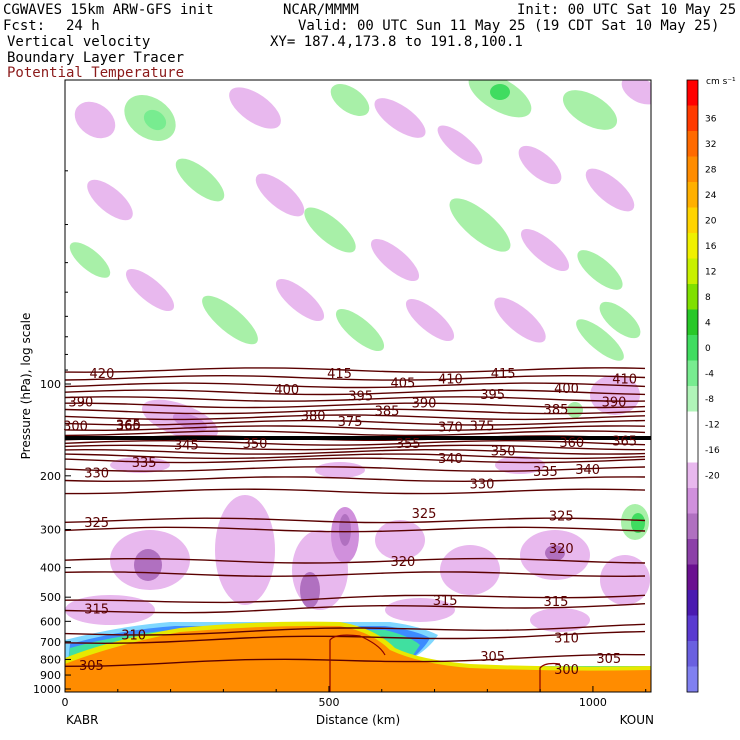 The height and width of the screenshot is (740, 740). What do you see at coordinates (711, 247) in the screenshot?
I see `colorbar-label: 16` at bounding box center [711, 247].